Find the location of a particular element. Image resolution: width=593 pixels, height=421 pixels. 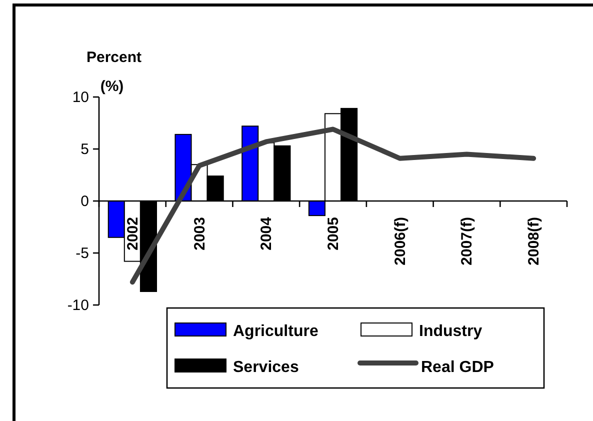

legend-label: Real GDP is located at coordinates (457, 367).